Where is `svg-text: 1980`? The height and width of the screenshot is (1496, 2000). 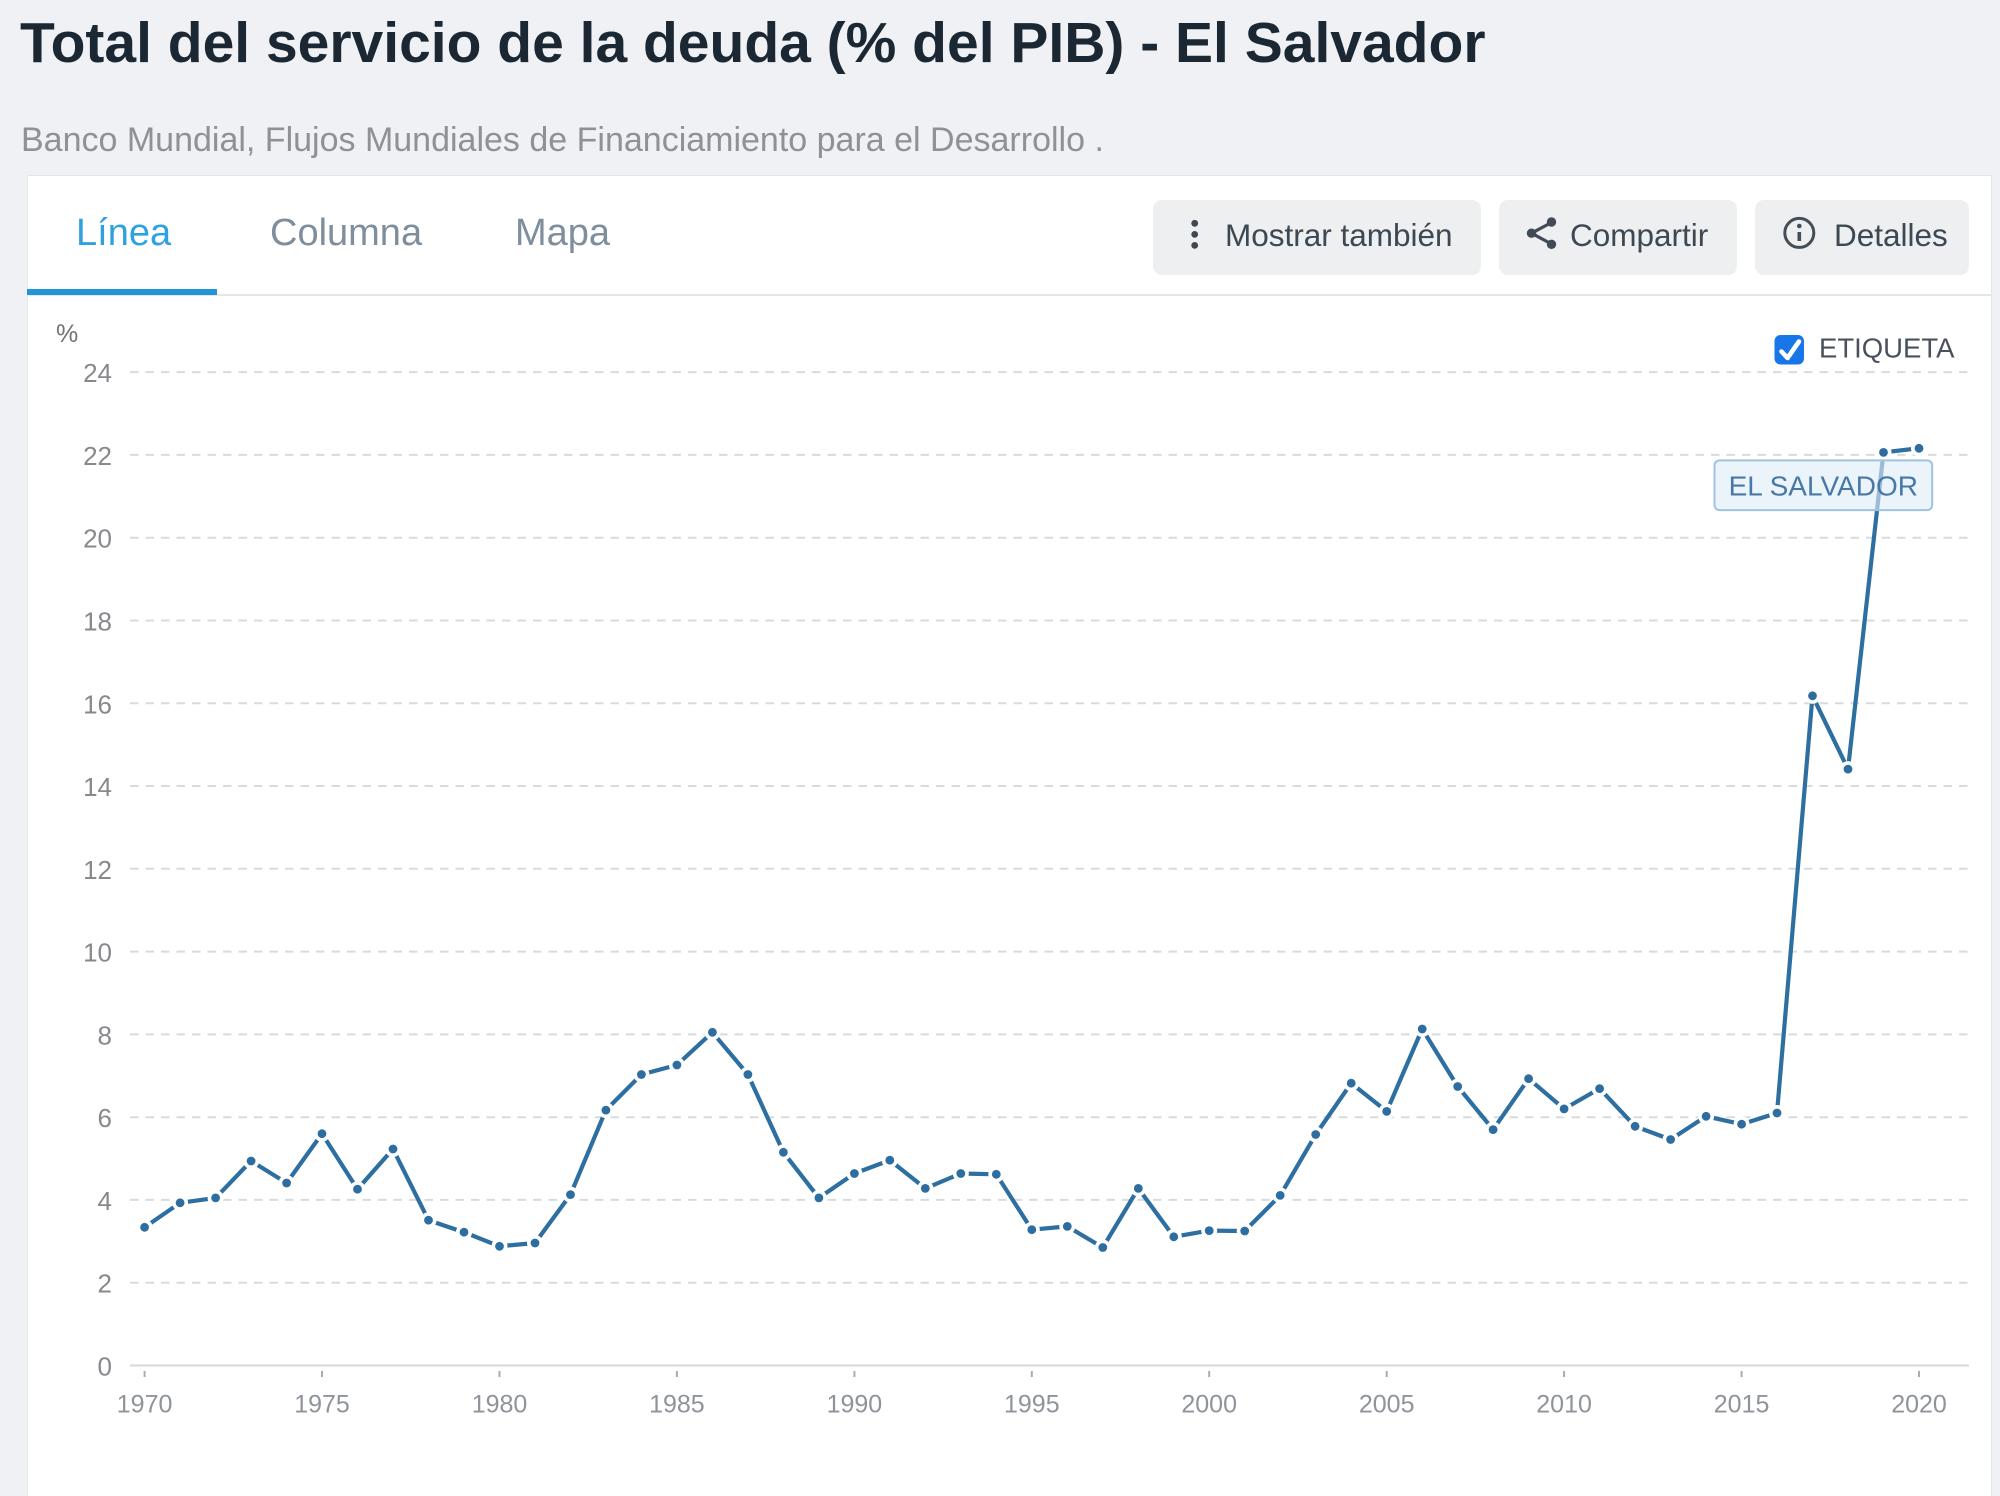
svg-text: 1980 is located at coordinates (500, 1405).